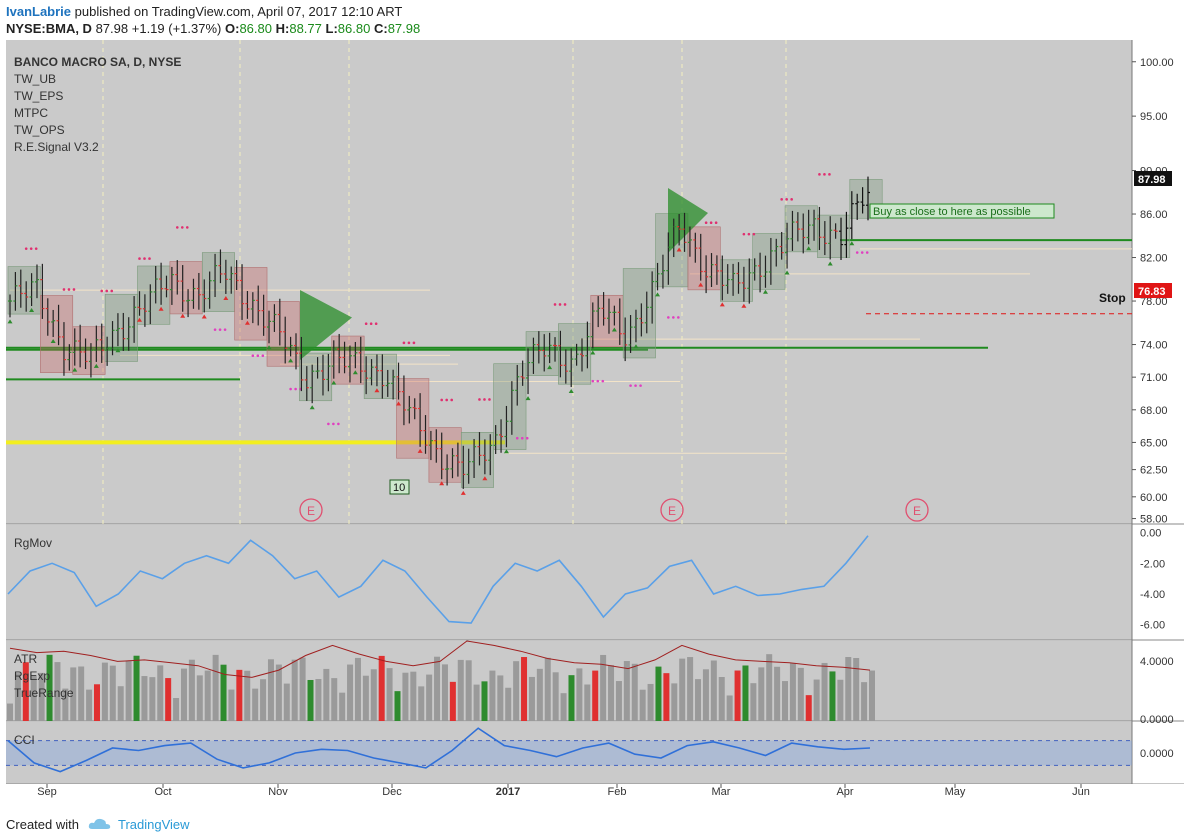  What do you see at coordinates (354, 28) in the screenshot?
I see `low-value: 86.80` at bounding box center [354, 28].